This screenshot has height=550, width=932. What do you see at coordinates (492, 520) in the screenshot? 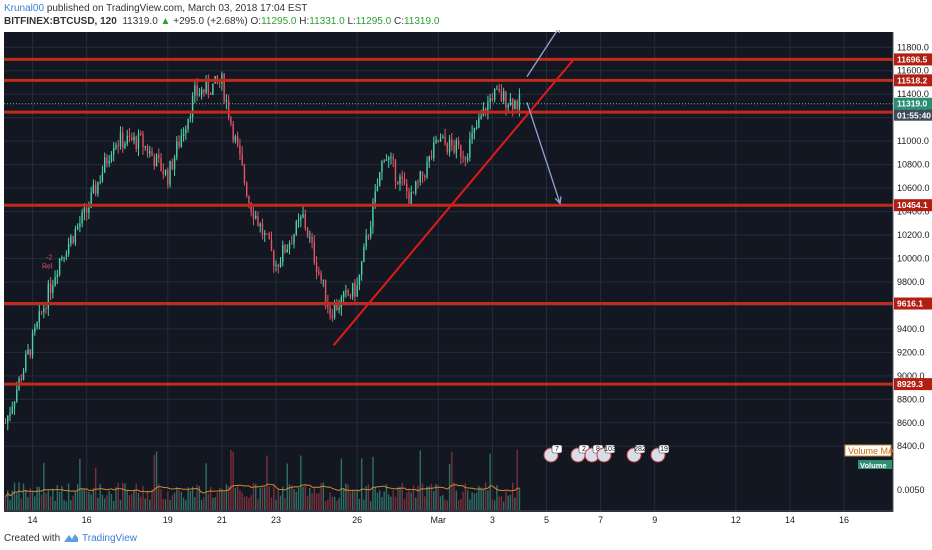
I see `x-tick-label: 3` at bounding box center [492, 520].